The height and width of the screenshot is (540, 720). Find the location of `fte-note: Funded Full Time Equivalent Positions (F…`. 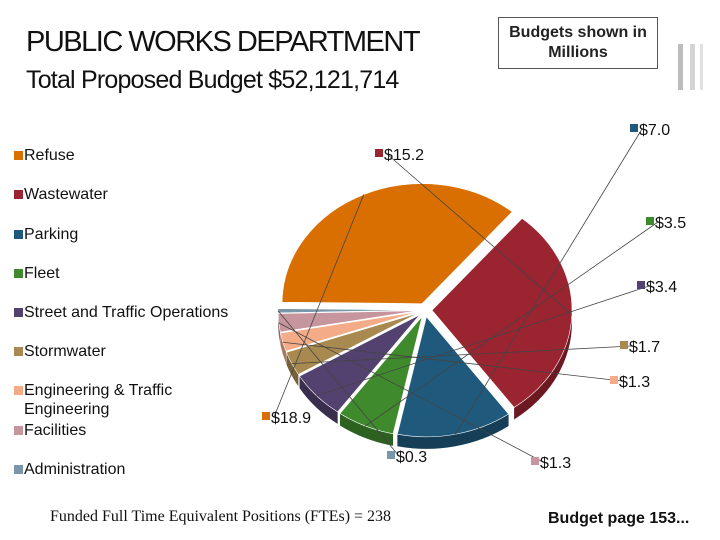

fte-note: Funded Full Time Equivalent Positions (F… is located at coordinates (221, 516).